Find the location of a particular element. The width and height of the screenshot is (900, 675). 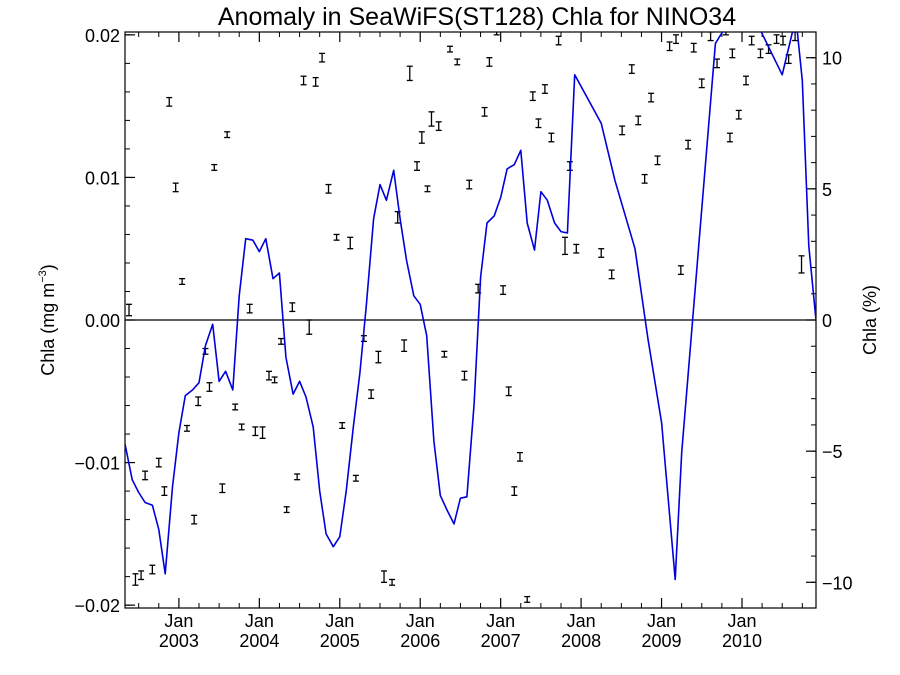

left-axis: 0.02 0.01 0.00 −0.01 −0.02 is located at coordinates (104, 321).